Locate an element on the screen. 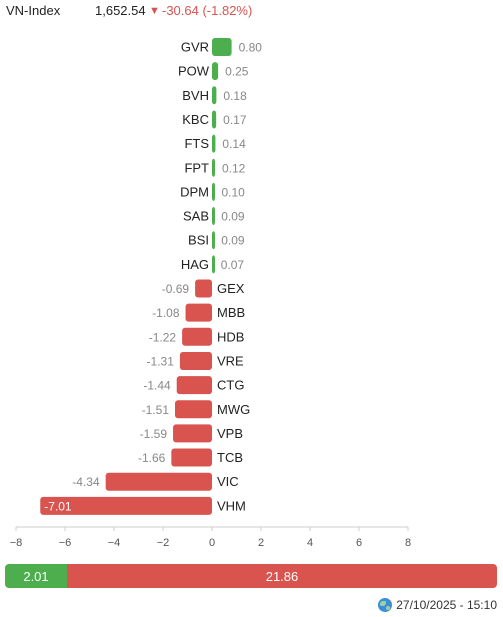  bar-mbb is located at coordinates (198, 312).